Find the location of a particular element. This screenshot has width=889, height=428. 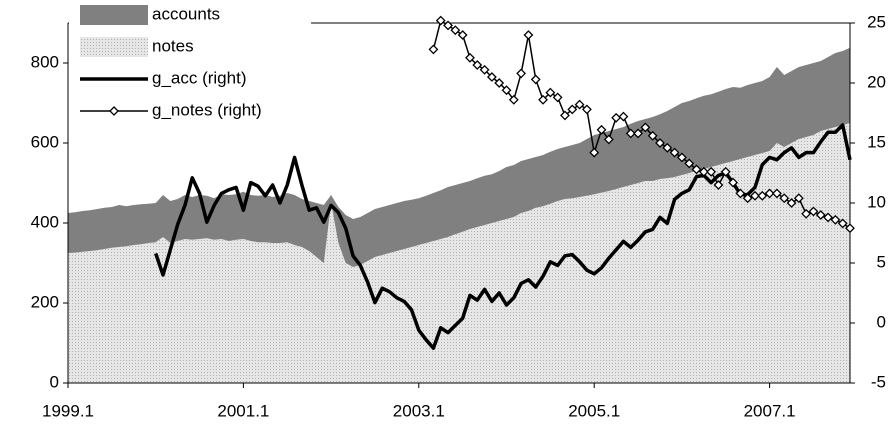

x-tick-label: 2007.1 is located at coordinates (770, 410).